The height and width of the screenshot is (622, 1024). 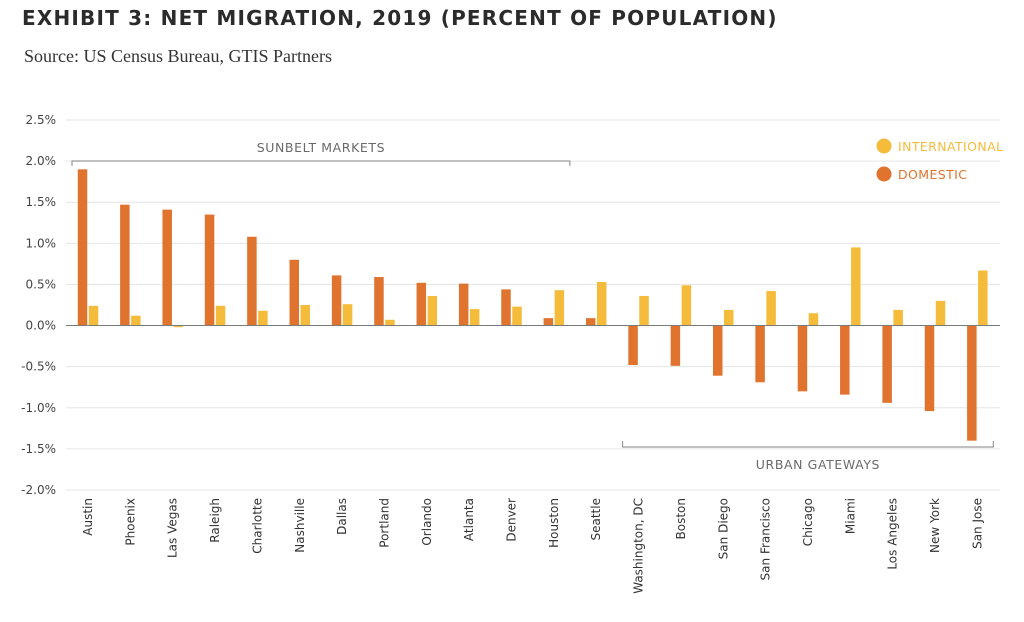 What do you see at coordinates (38, 367) in the screenshot?
I see `y-tick-label: -0.5%` at bounding box center [38, 367].